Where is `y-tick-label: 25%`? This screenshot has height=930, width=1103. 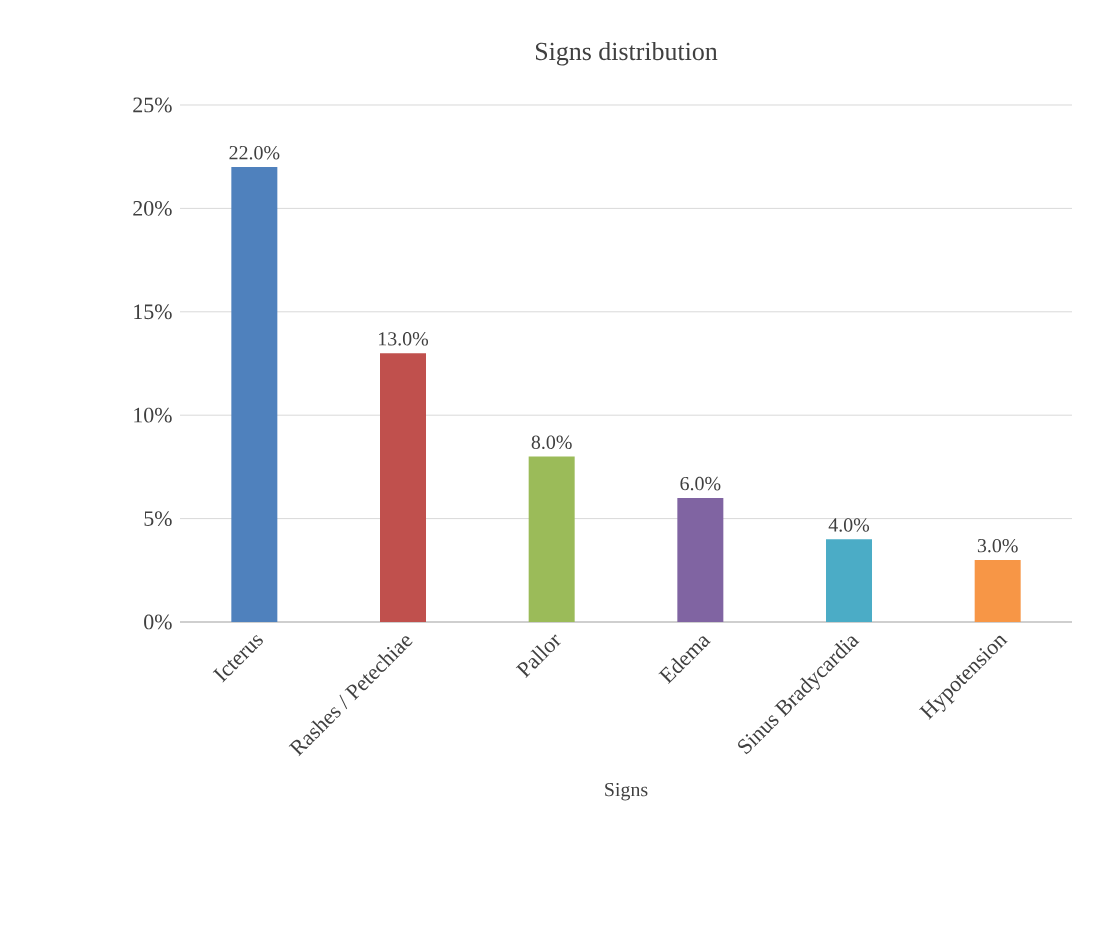
y-tick-label: 25% is located at coordinates (152, 105).